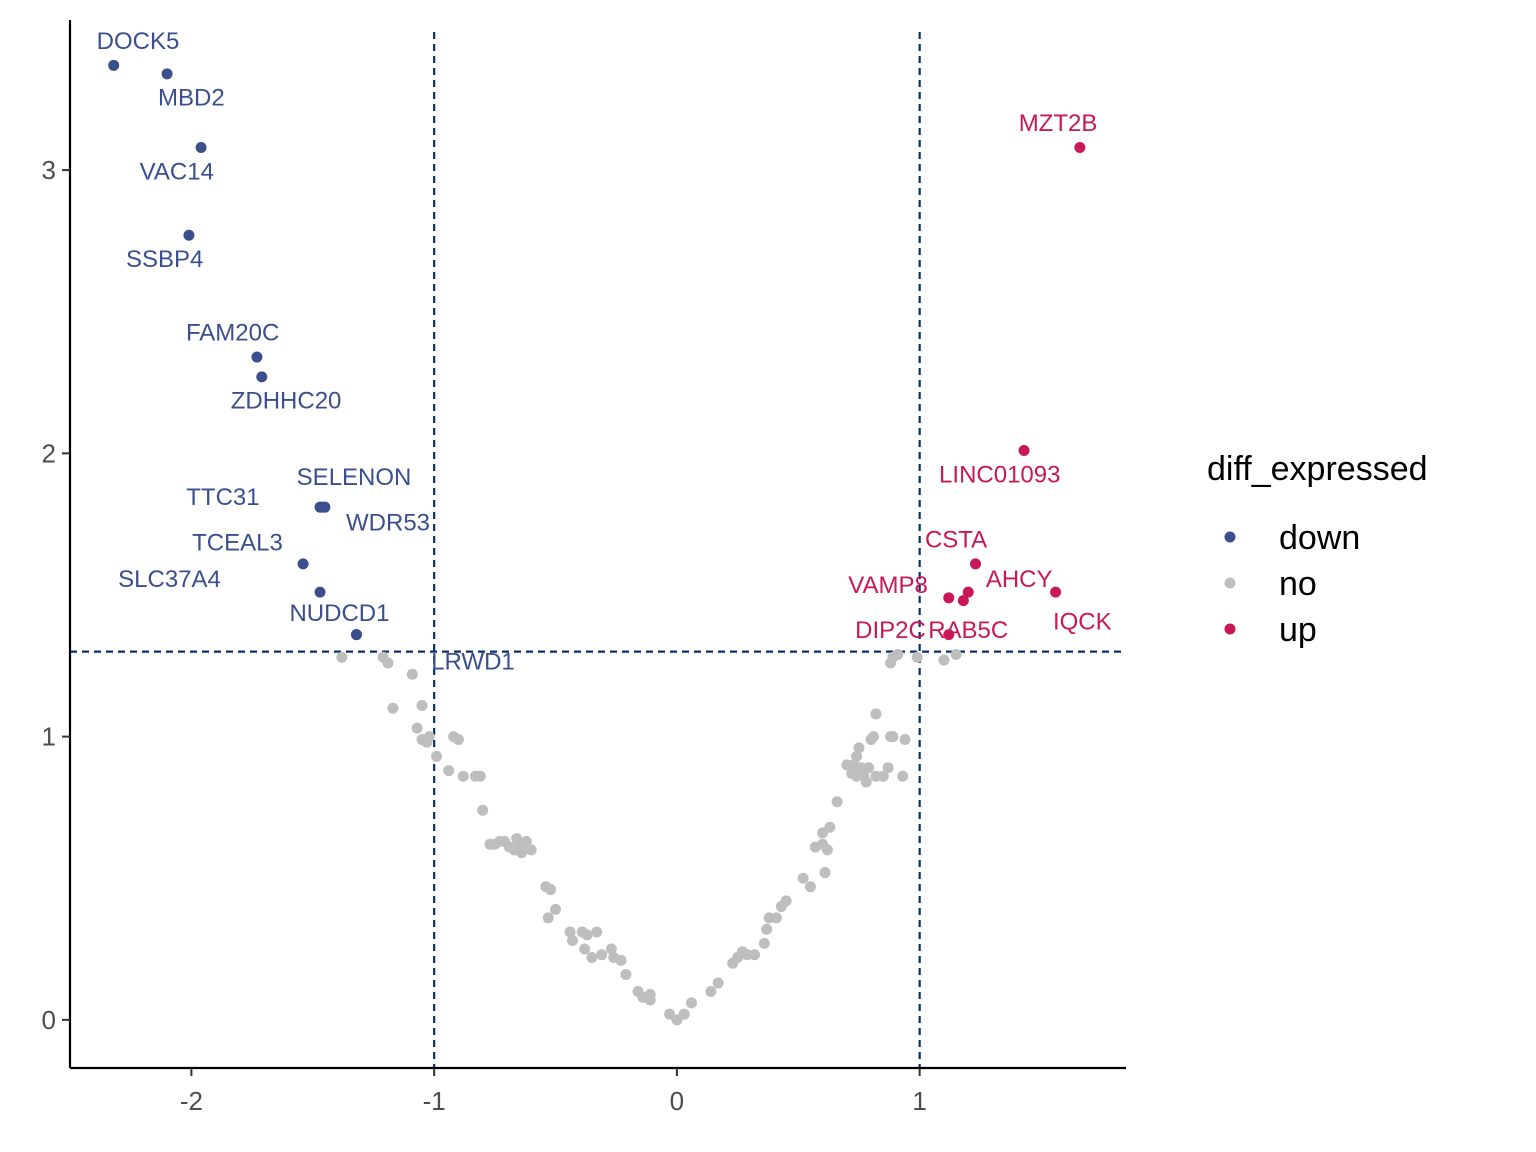 Image resolution: width=1536 pixels, height=1152 pixels. What do you see at coordinates (49, 1020) in the screenshot?
I see `y-tick-label: 0` at bounding box center [49, 1020].